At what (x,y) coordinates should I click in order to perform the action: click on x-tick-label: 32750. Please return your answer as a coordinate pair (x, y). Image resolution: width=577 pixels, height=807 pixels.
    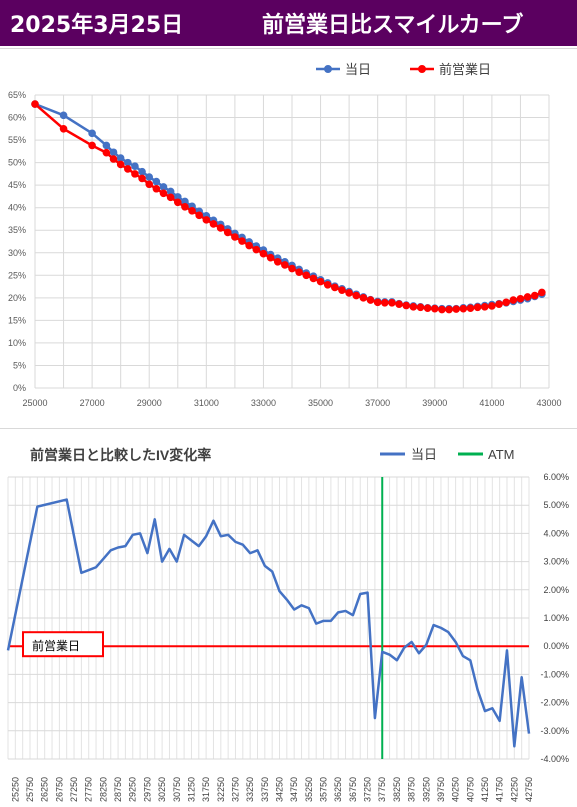
    Looking at the image, I should click on (235, 789).